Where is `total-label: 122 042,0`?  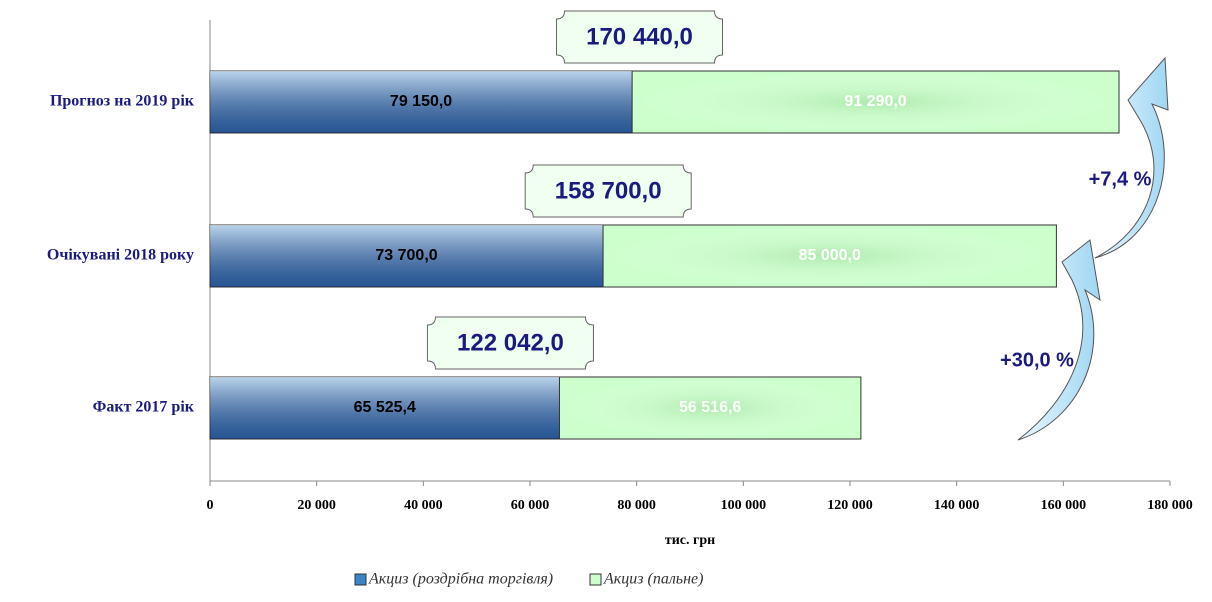
total-label: 122 042,0 is located at coordinates (510, 342).